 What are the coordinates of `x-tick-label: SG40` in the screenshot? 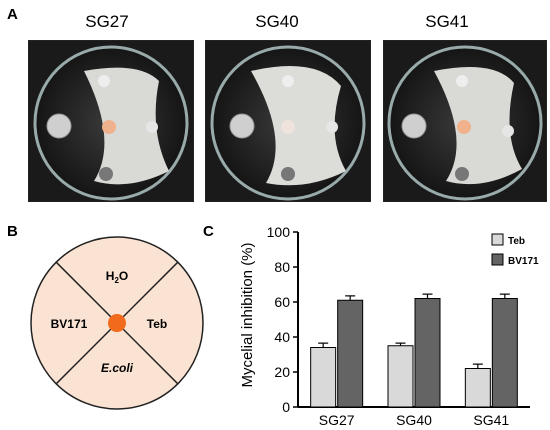 It's located at (414, 420).